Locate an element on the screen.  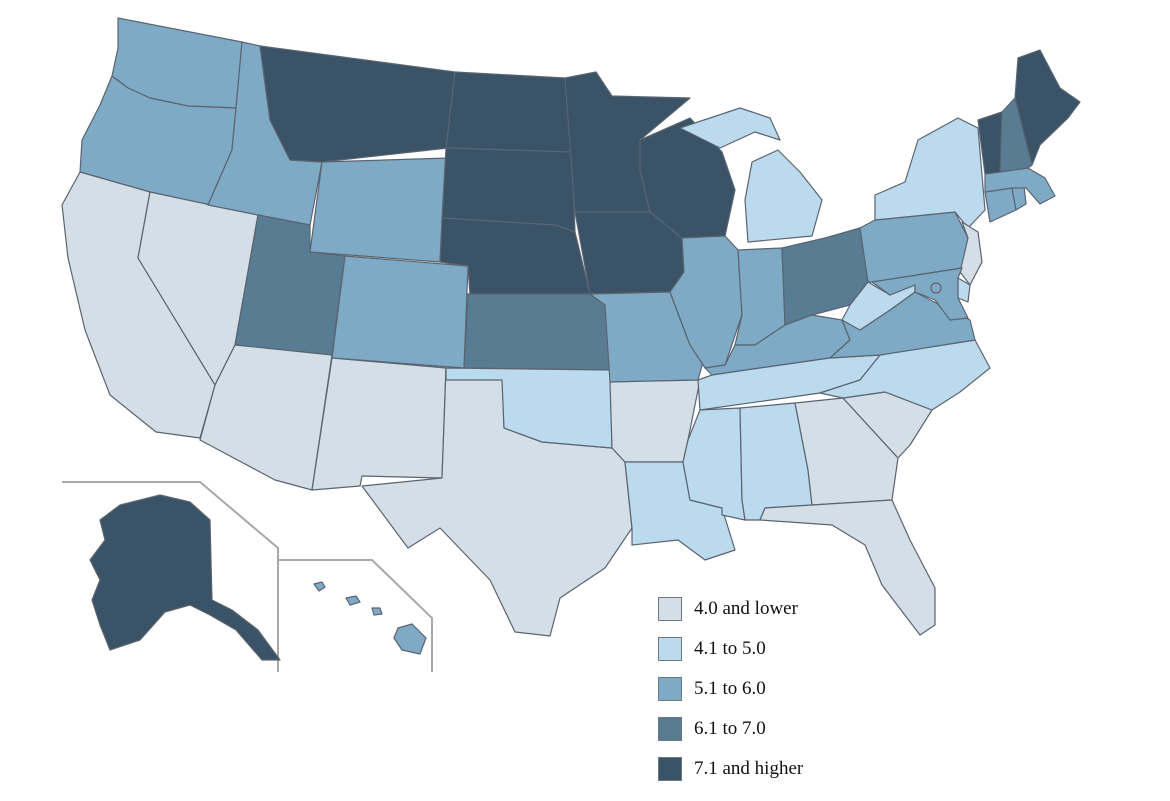
legend-label: 7.1 and higher is located at coordinates (749, 768).